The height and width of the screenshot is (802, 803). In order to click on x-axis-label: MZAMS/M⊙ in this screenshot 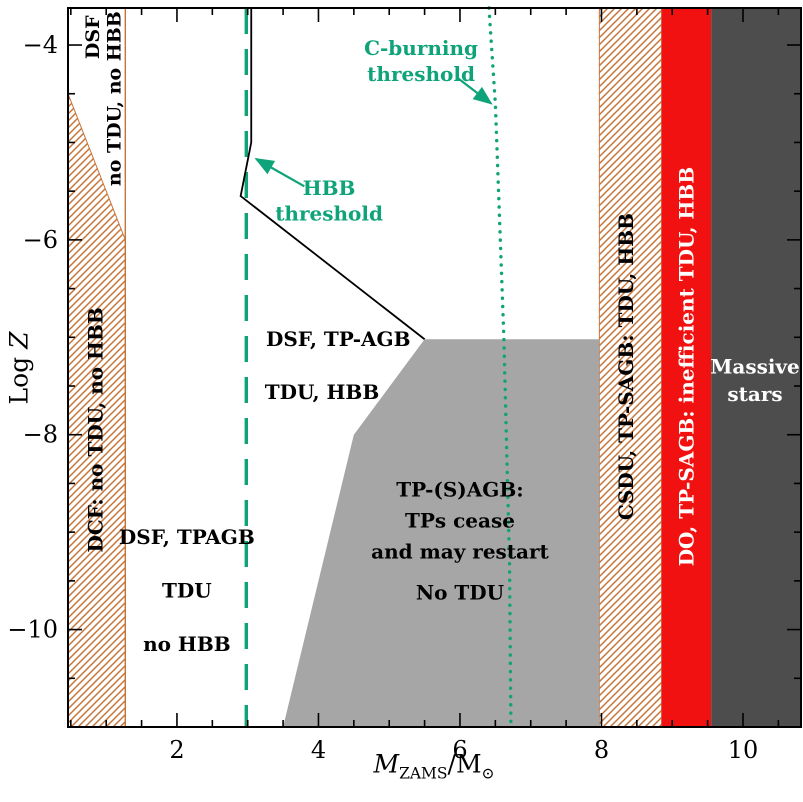, I will do `click(433, 766)`.